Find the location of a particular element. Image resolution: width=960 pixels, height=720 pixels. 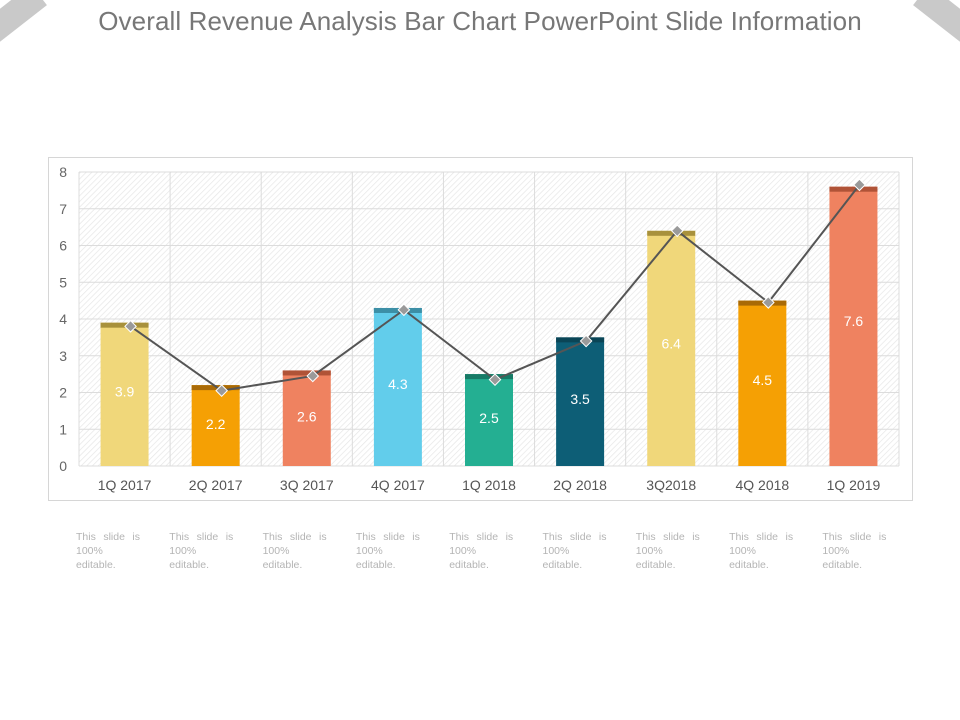

bar-value-label: 7.6 is located at coordinates (854, 321).